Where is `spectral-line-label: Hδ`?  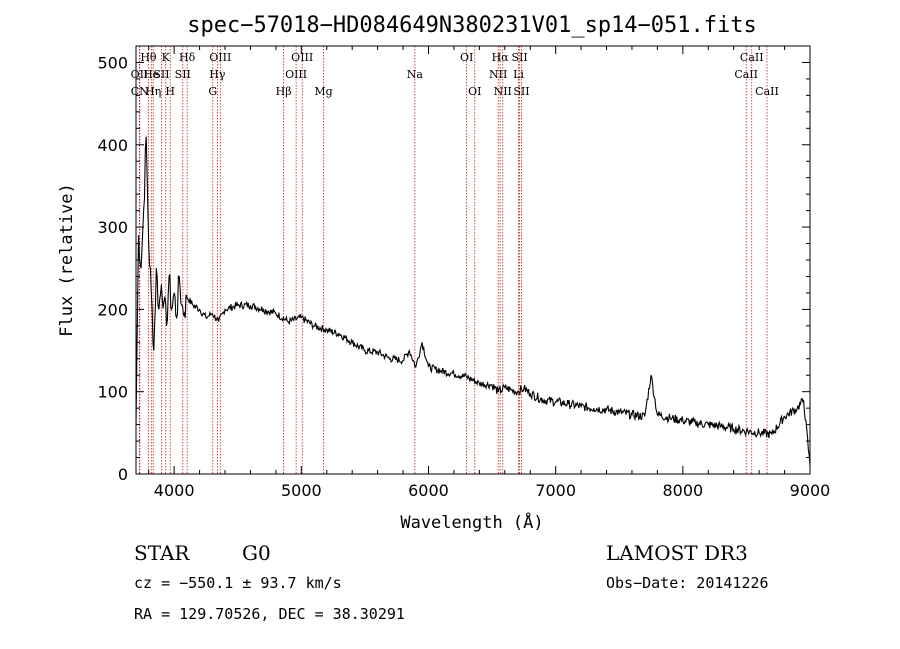
spectral-line-label: Hδ is located at coordinates (187, 57).